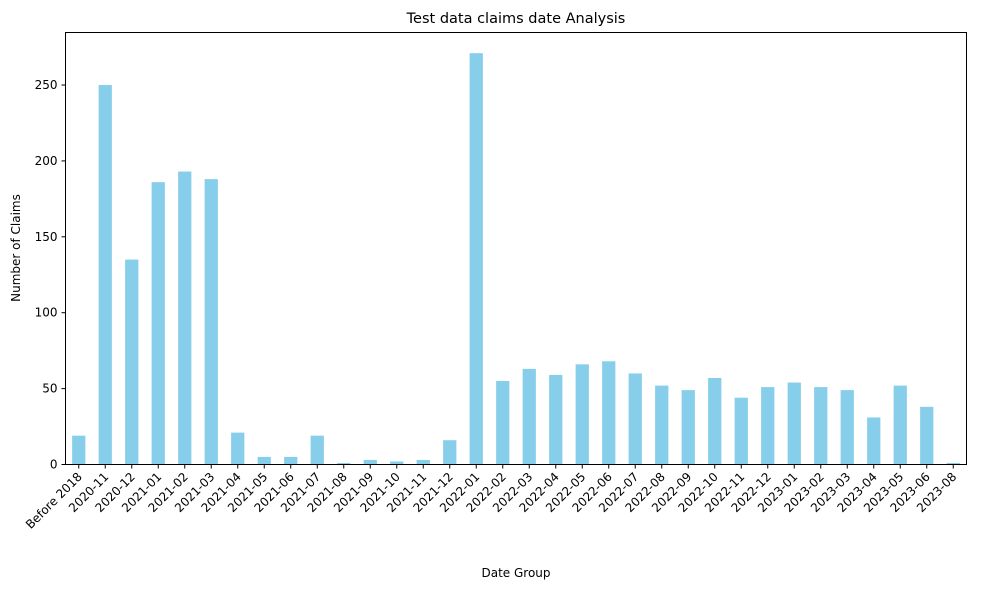 The width and height of the screenshot is (988, 590). I want to click on y-tick-label: 50, so click(49, 389).